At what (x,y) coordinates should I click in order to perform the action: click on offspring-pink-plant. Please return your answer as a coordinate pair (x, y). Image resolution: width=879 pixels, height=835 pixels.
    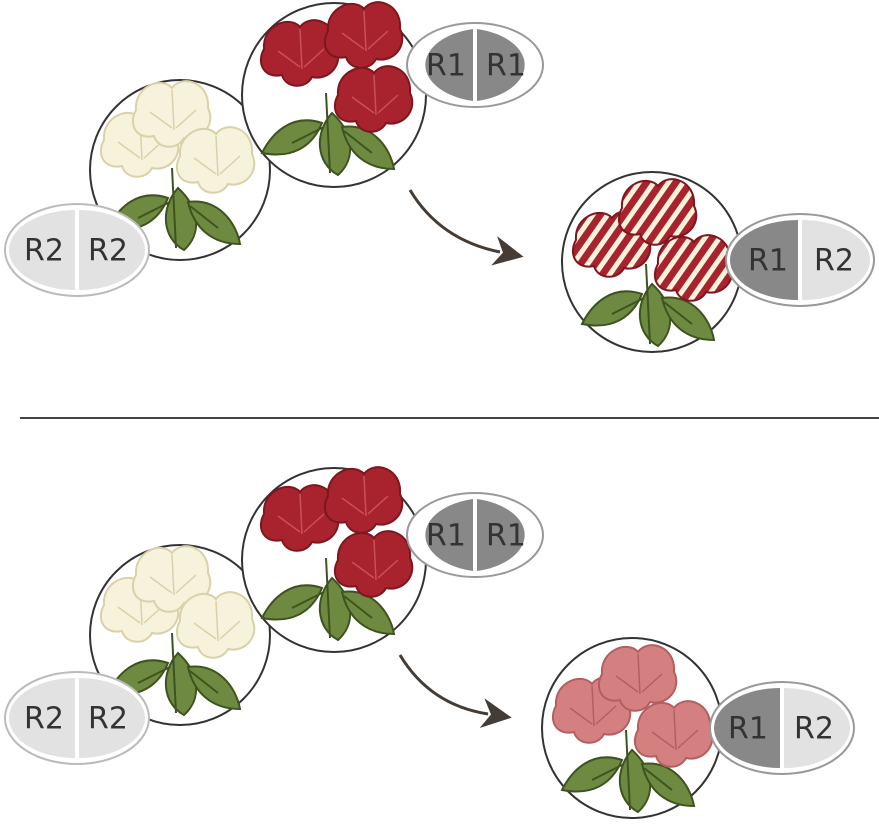
    Looking at the image, I should click on (632, 728).